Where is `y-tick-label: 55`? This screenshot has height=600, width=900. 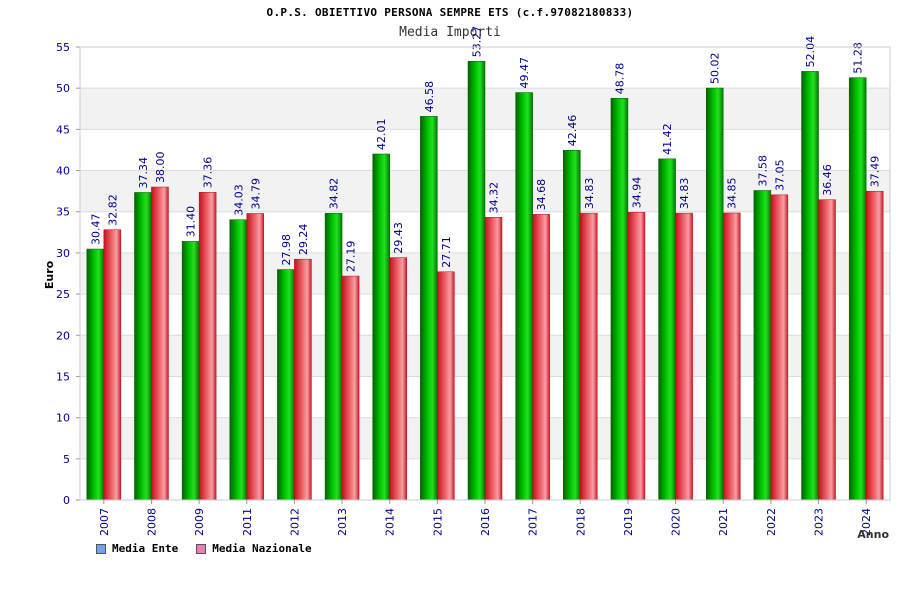 y-tick-label: 55 is located at coordinates (63, 47).